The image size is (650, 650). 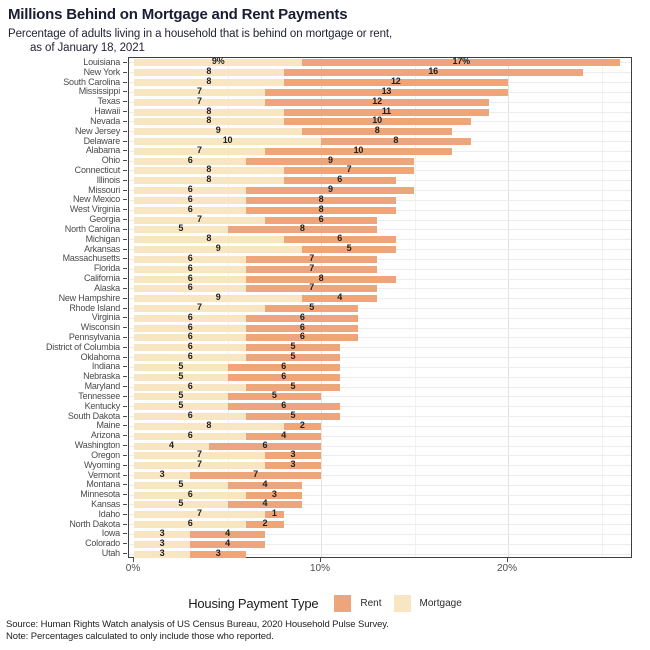 What do you see at coordinates (227, 140) in the screenshot?
I see `mortgage-value-label: 10` at bounding box center [227, 140].